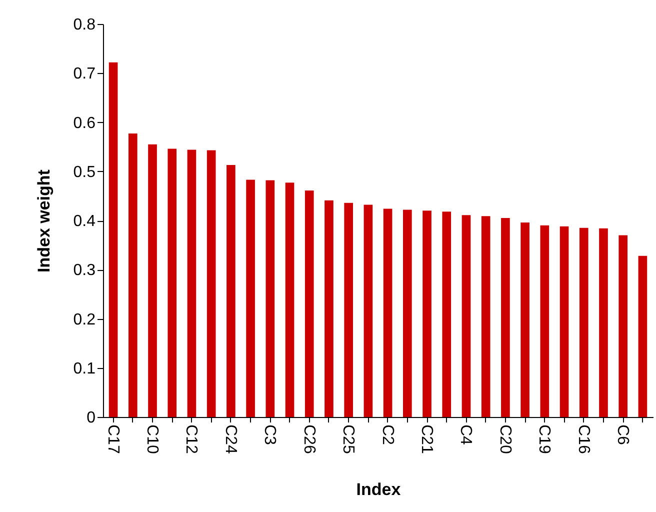 The width and height of the screenshot is (656, 512). I want to click on x-tick-label: C21, so click(427, 439).